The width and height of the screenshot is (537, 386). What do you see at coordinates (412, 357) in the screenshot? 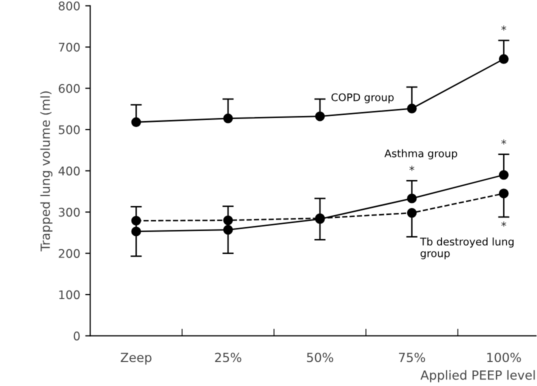
I see `x-tick-label: 75%` at bounding box center [412, 357].